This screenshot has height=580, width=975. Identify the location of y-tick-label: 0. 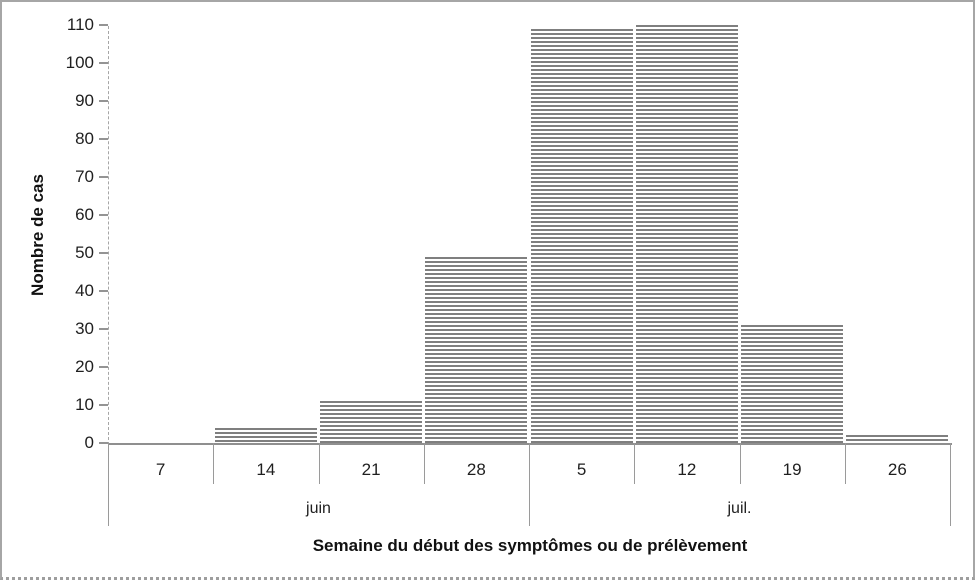
(89, 442).